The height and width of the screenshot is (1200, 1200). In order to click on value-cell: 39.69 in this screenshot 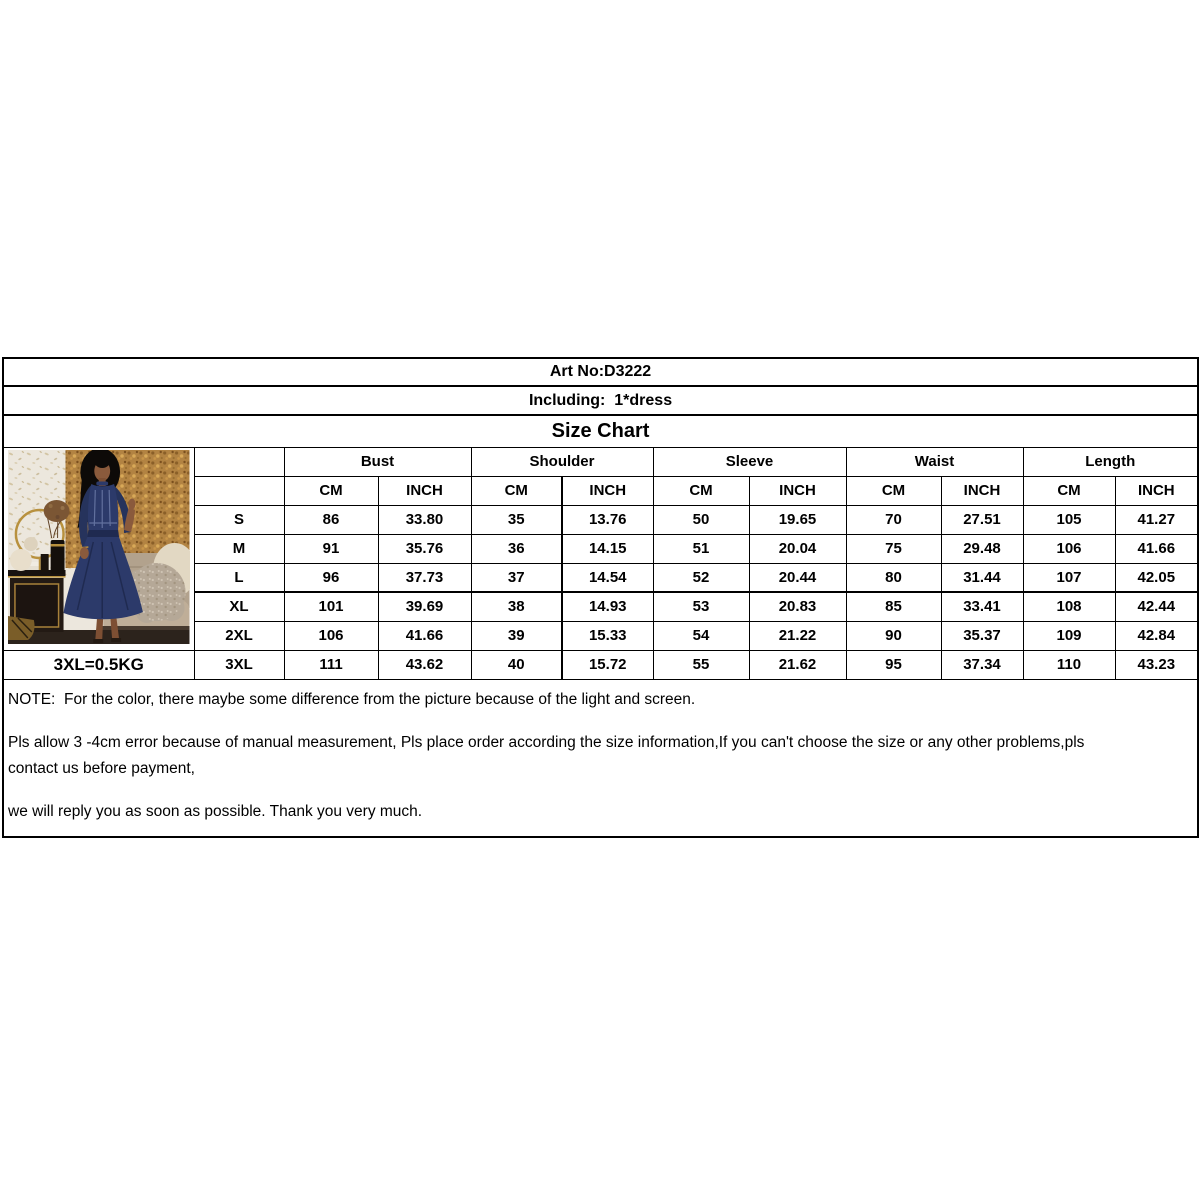, I will do `click(424, 606)`.